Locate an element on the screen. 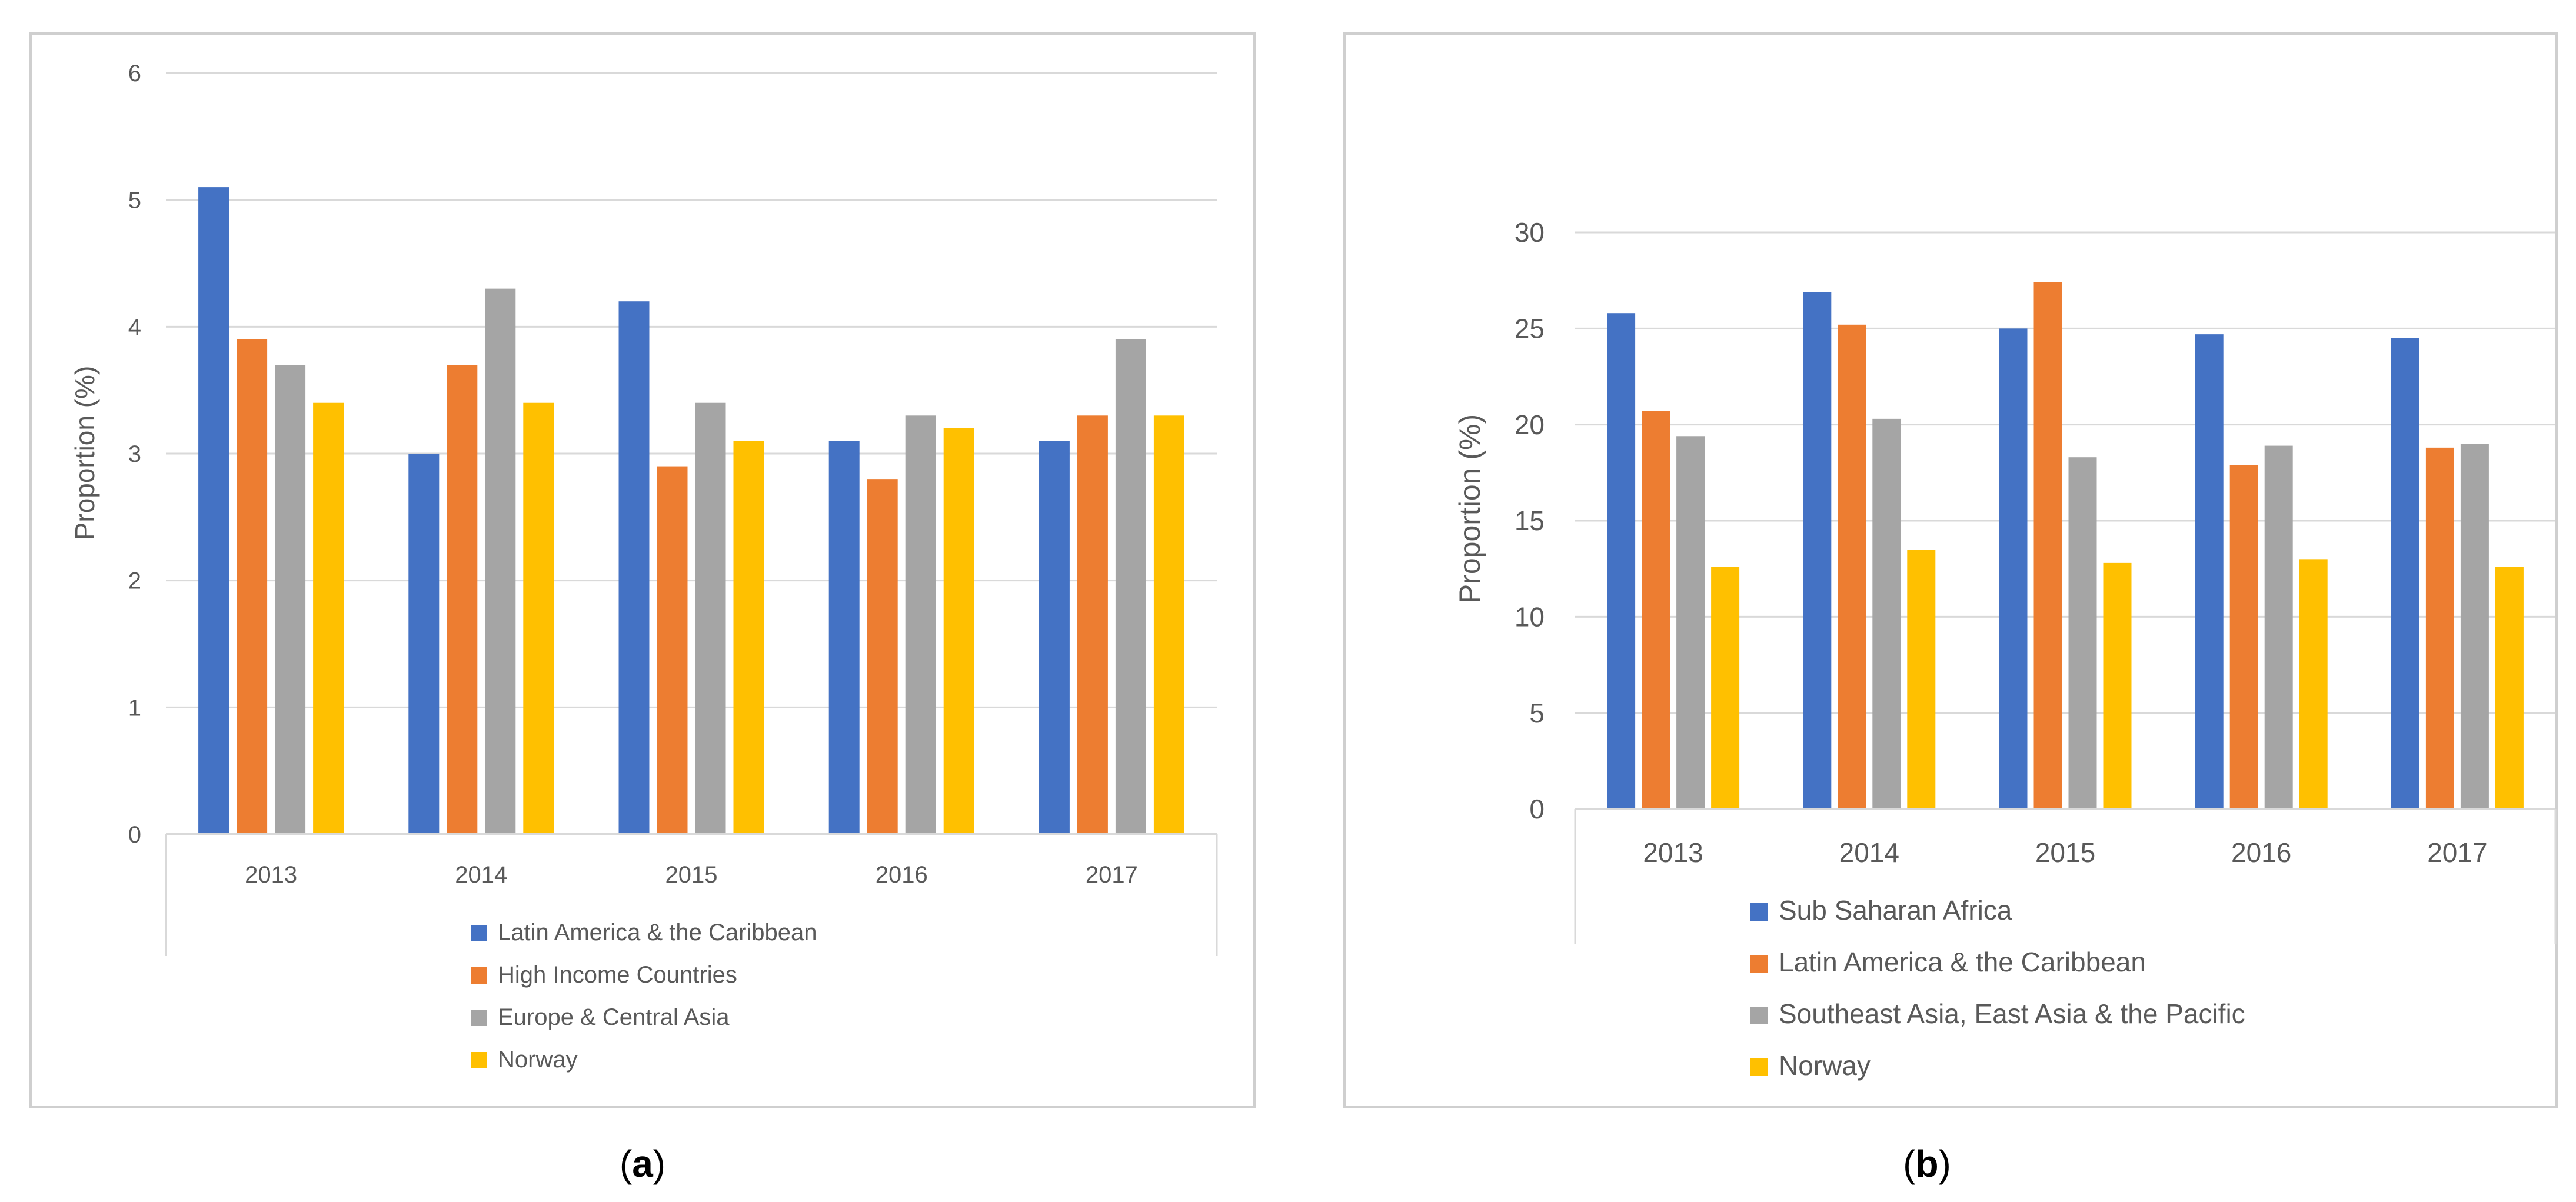 This screenshot has height=1202, width=2576. y-tick-label: 10 is located at coordinates (1530, 616).